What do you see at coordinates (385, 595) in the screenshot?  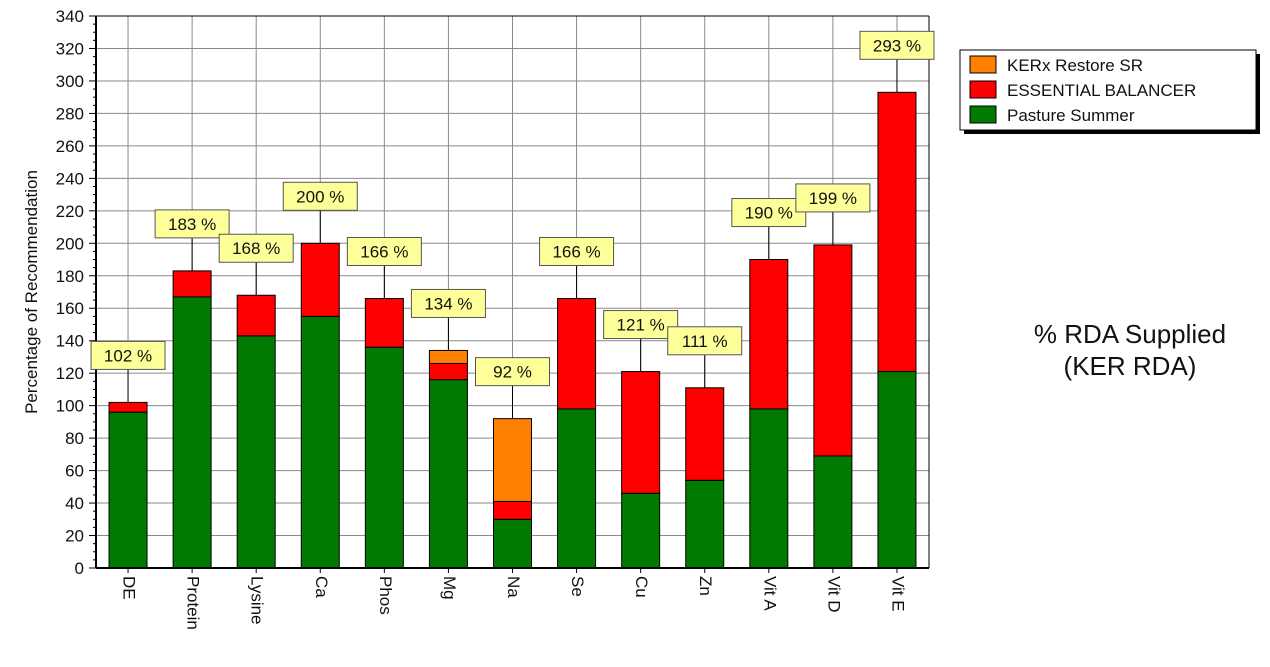 I see `x-tick-label: Phos` at bounding box center [385, 595].